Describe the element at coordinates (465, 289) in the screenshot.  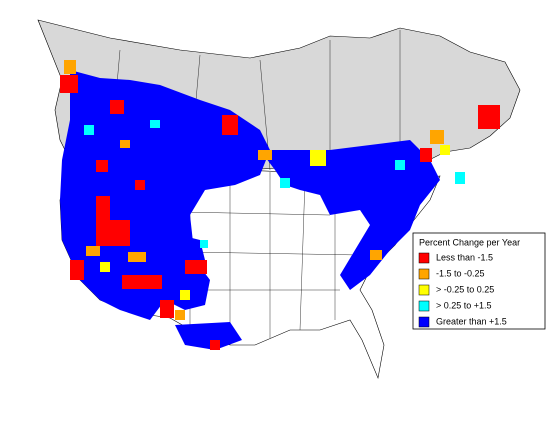
I see `legend-label: > -0.25 to 0.25` at that location.